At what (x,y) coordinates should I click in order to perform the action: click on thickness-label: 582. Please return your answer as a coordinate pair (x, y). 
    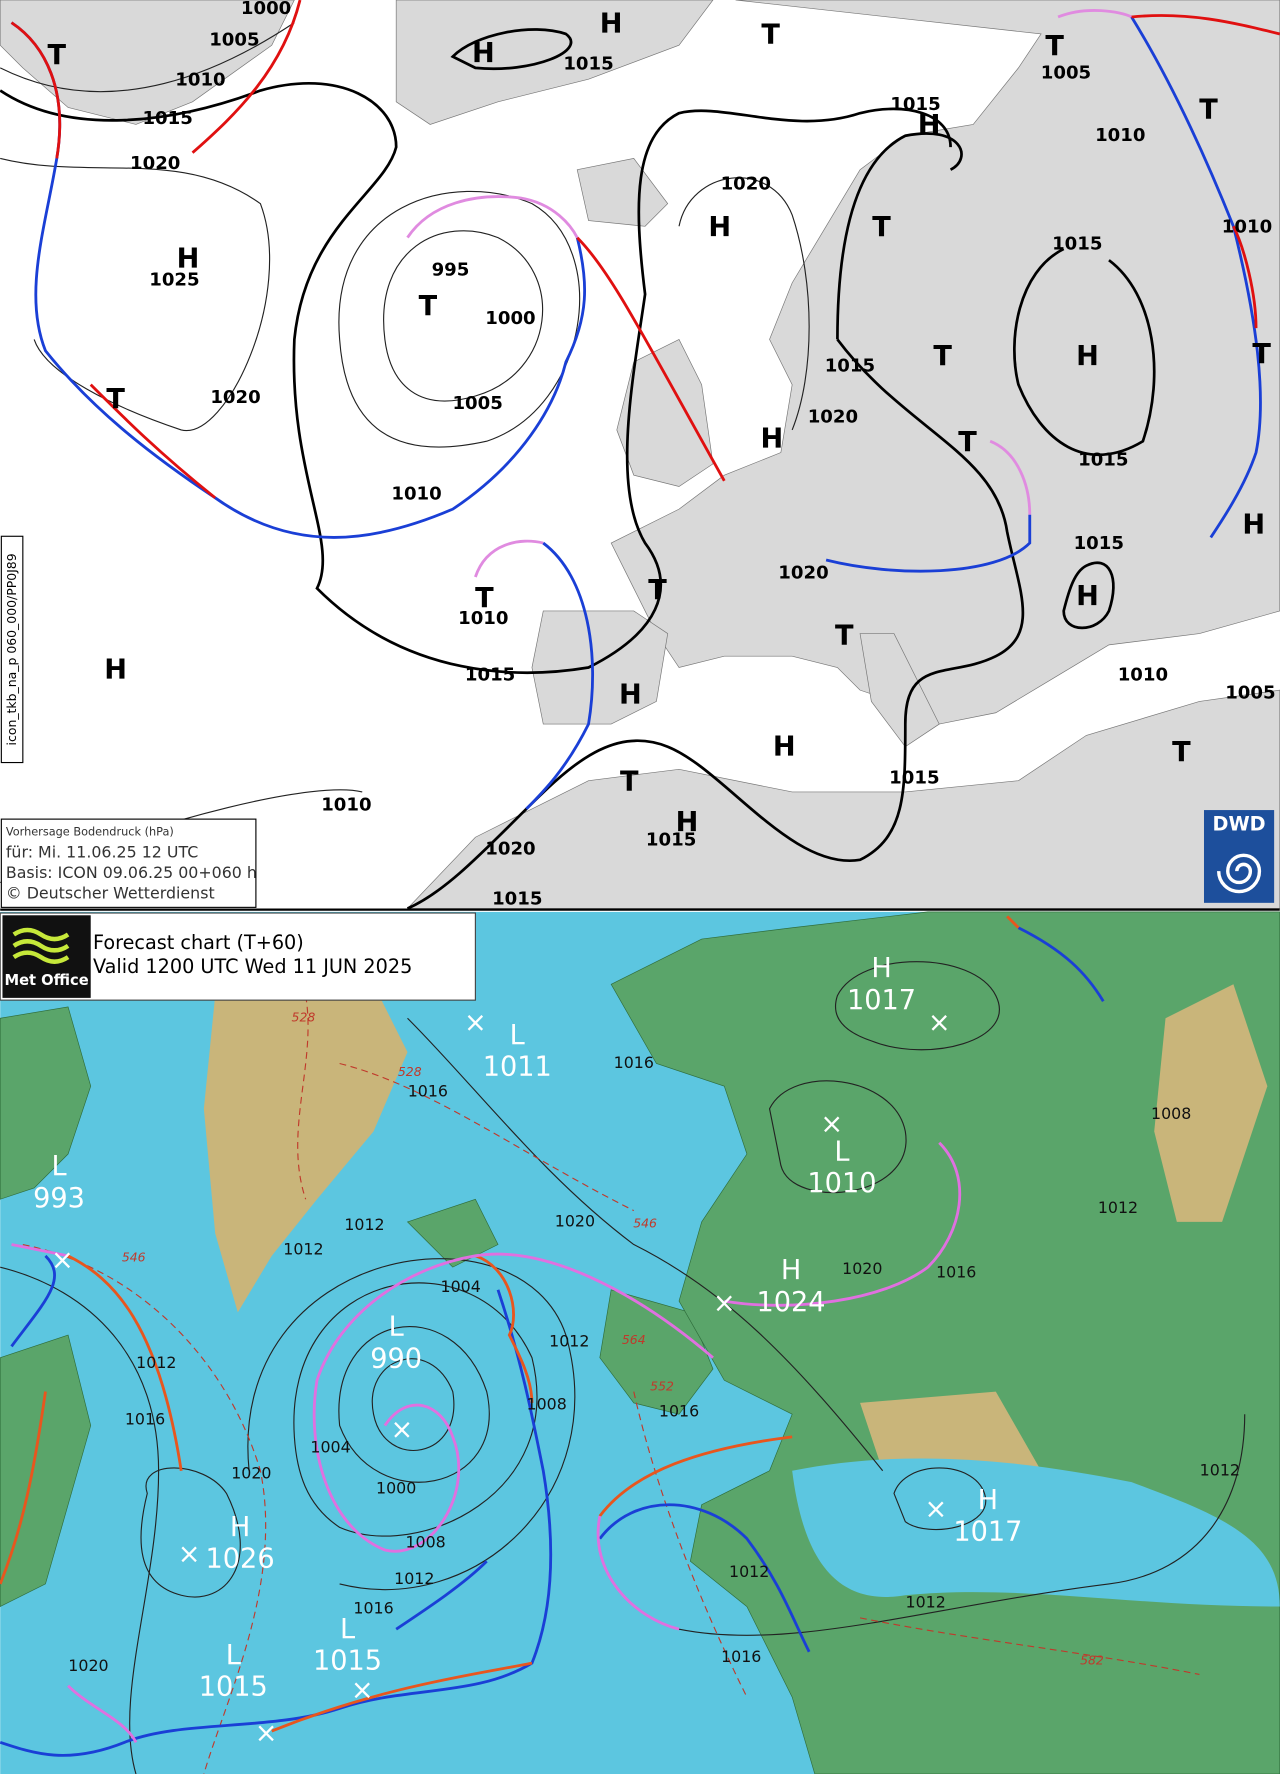
    Looking at the image, I should click on (1092, 1659).